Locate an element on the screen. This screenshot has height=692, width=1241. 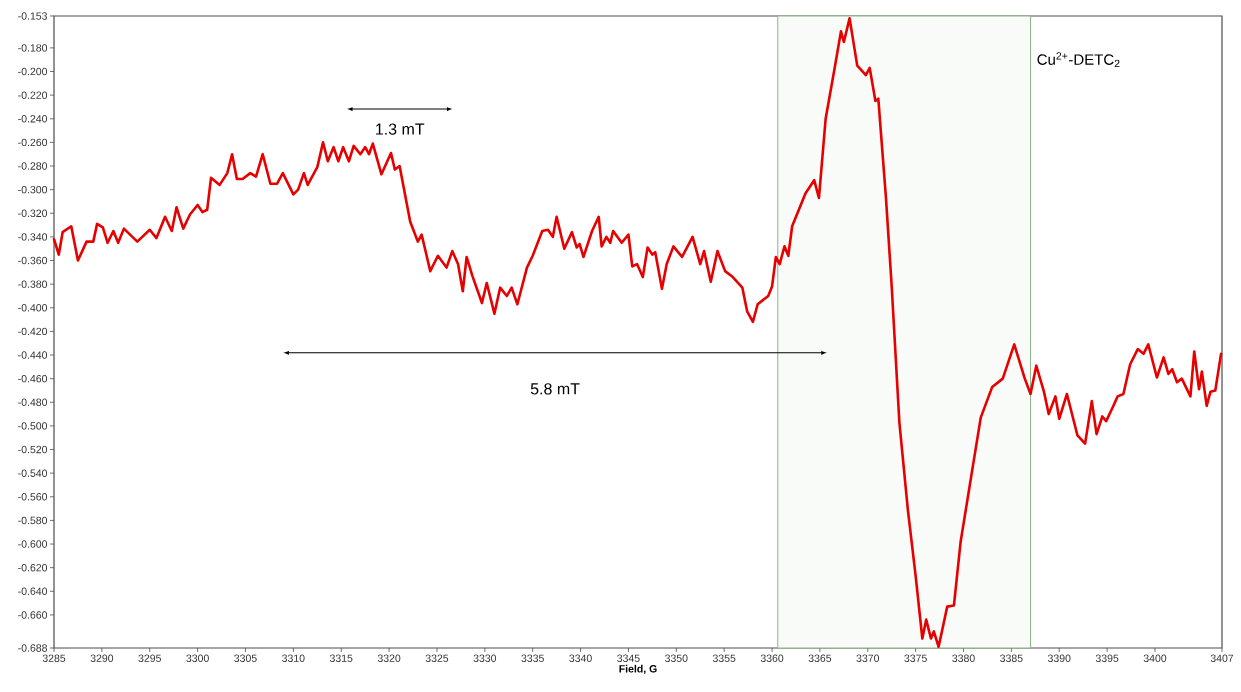
x-tick-label: 3395 is located at coordinates (1107, 658).